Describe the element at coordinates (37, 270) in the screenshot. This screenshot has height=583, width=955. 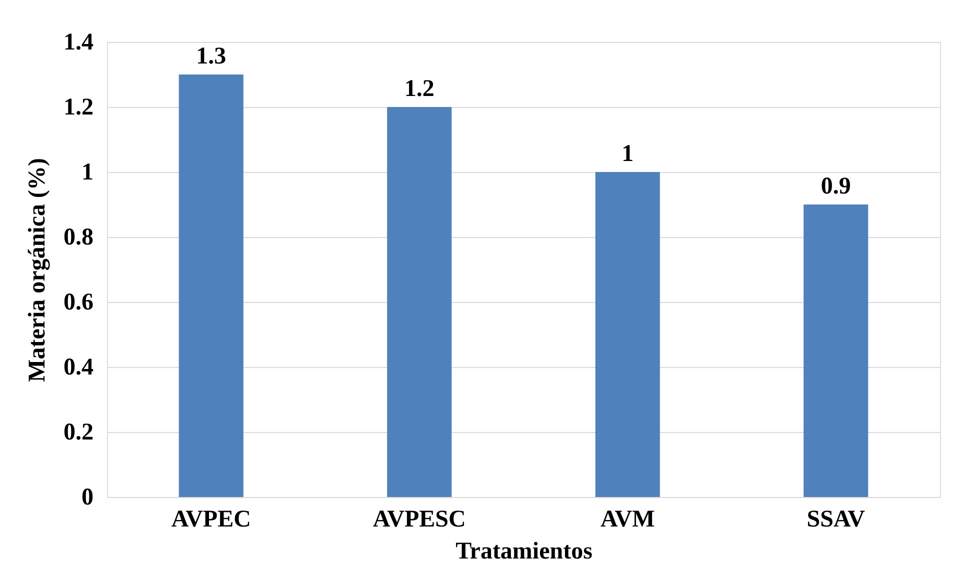
I see `y-axis-title: Materia orgánica (%)` at that location.